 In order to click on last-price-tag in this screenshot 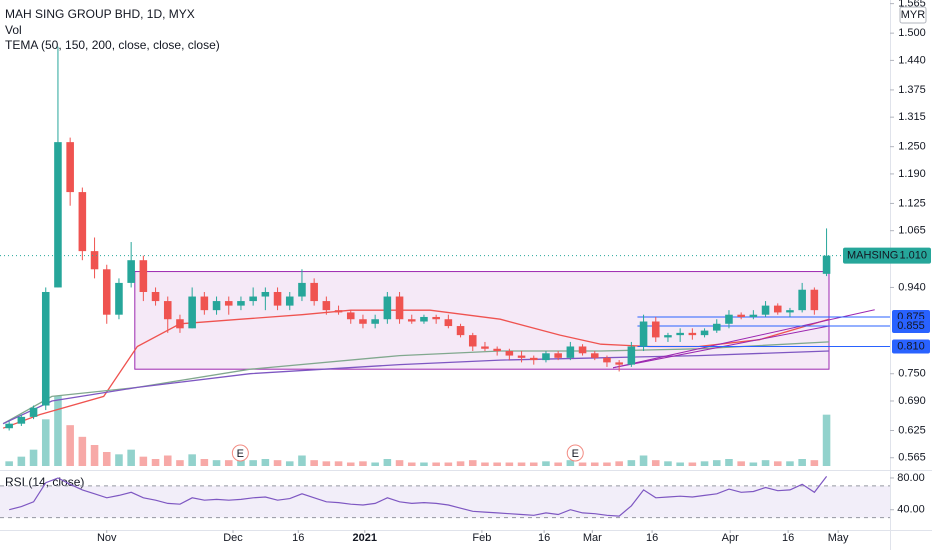, I will do `click(887, 255)`.